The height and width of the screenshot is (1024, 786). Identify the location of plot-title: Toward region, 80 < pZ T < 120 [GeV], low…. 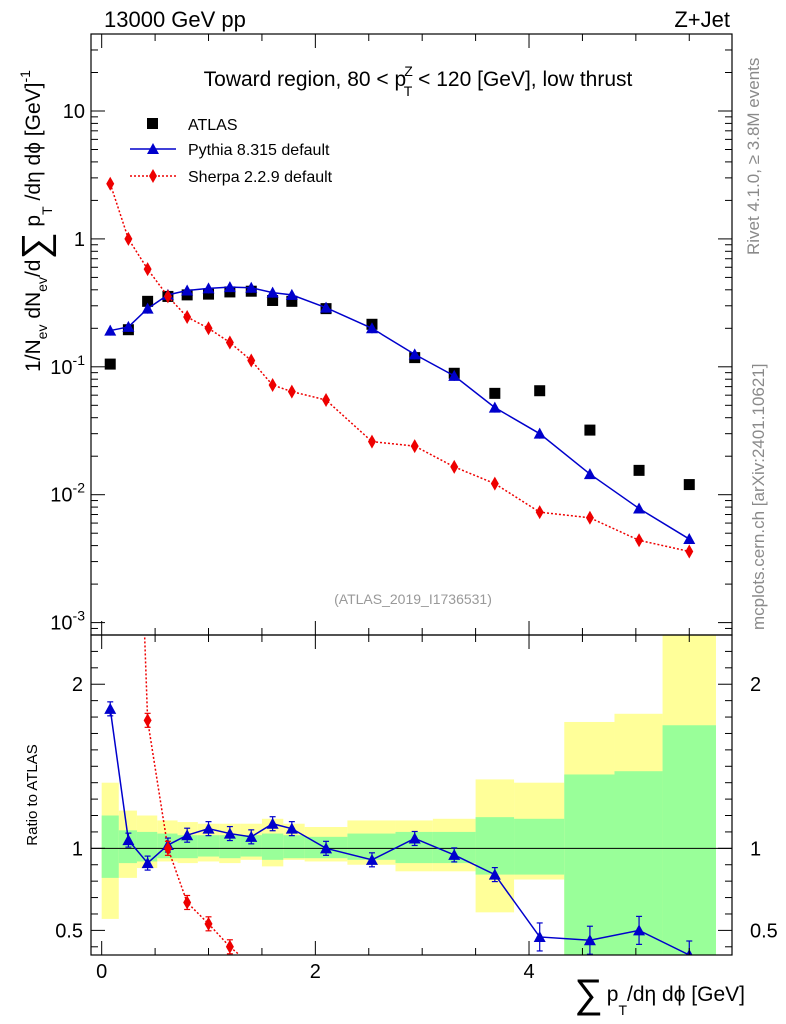
(418, 81).